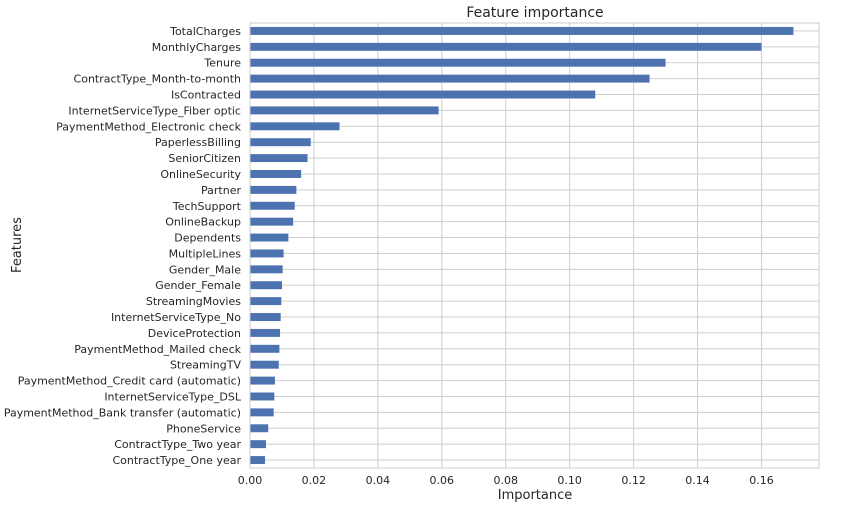 Image resolution: width=843 pixels, height=510 pixels. Describe the element at coordinates (207, 206) in the screenshot. I see `category-label: TechSupport` at that location.